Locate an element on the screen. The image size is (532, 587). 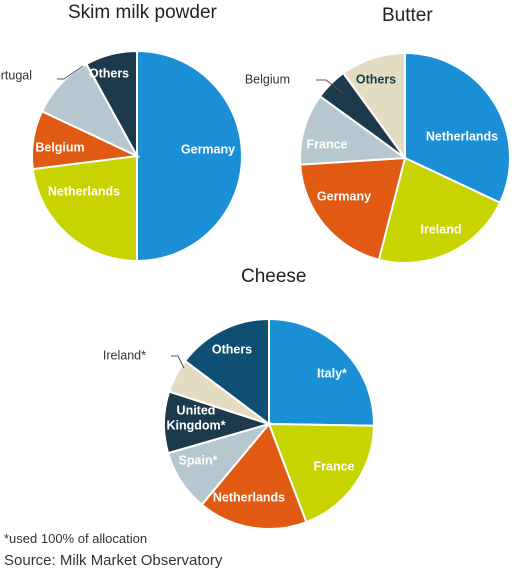
chart-title-skim-milk-powder: Skim milk powder is located at coordinates (142, 12).